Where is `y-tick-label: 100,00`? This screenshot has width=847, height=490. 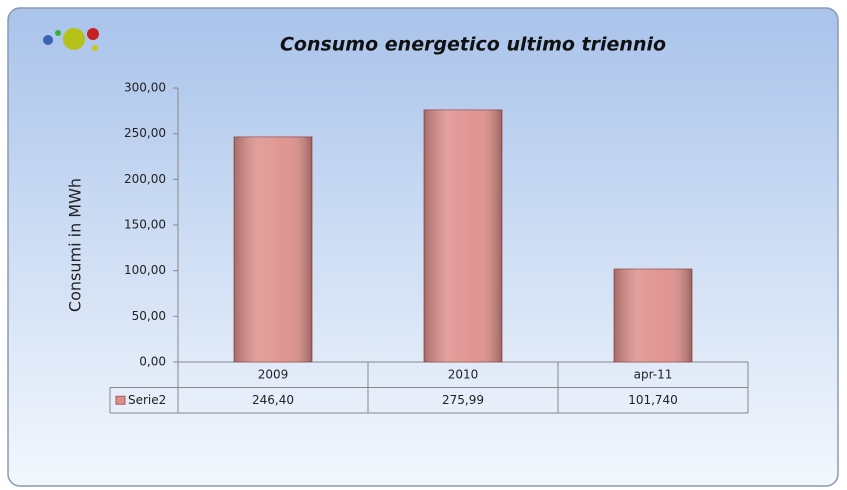
y-tick-label: 100,00 is located at coordinates (145, 270).